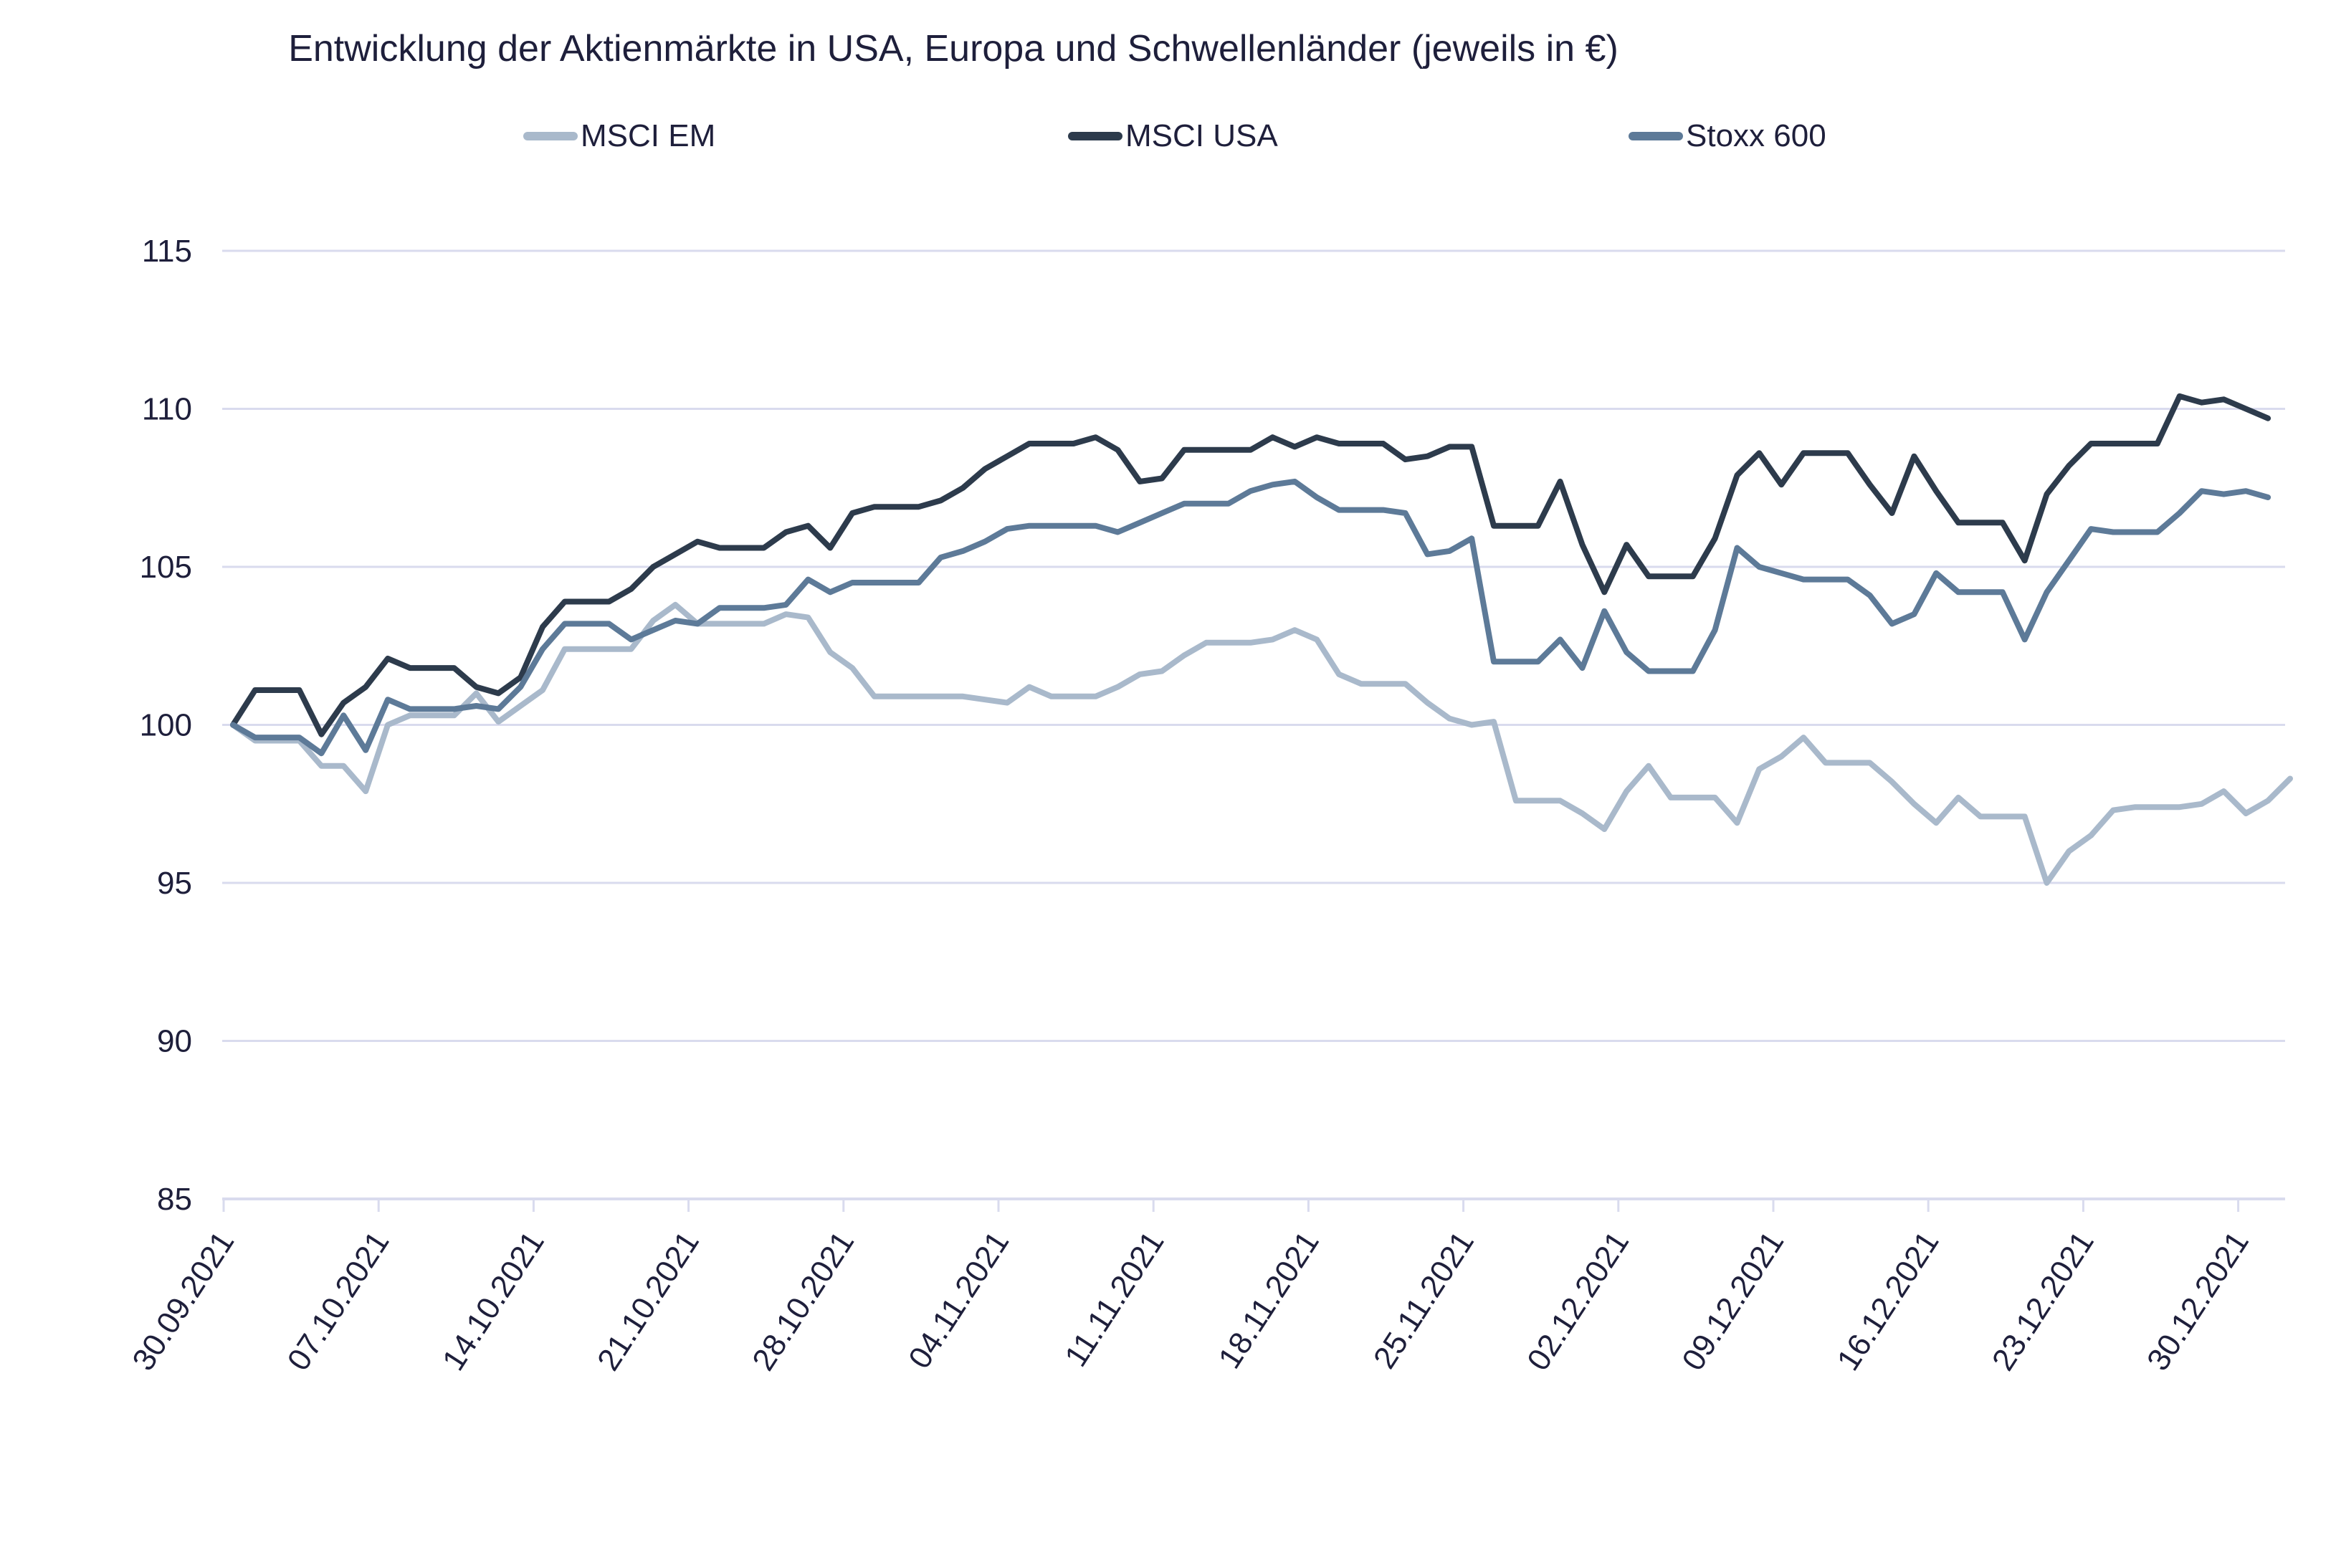 This screenshot has height=1568, width=2336. Describe the element at coordinates (649, 1301) in the screenshot. I see `x-tick-label: 21.10.2021` at that location.